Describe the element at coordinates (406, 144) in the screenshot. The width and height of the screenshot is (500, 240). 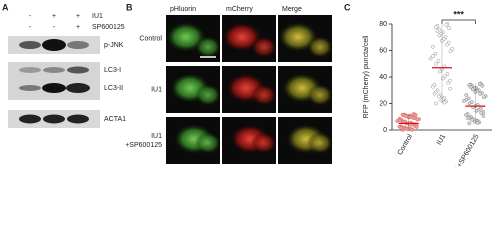
I see `x-tick-label: Control` at that location.